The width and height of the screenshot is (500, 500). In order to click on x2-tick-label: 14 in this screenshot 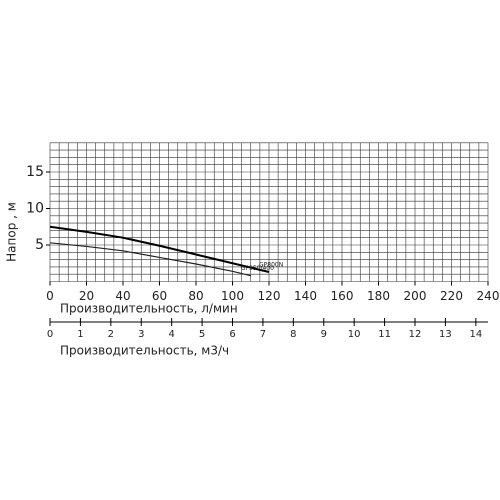, I will do `click(475, 334)`.